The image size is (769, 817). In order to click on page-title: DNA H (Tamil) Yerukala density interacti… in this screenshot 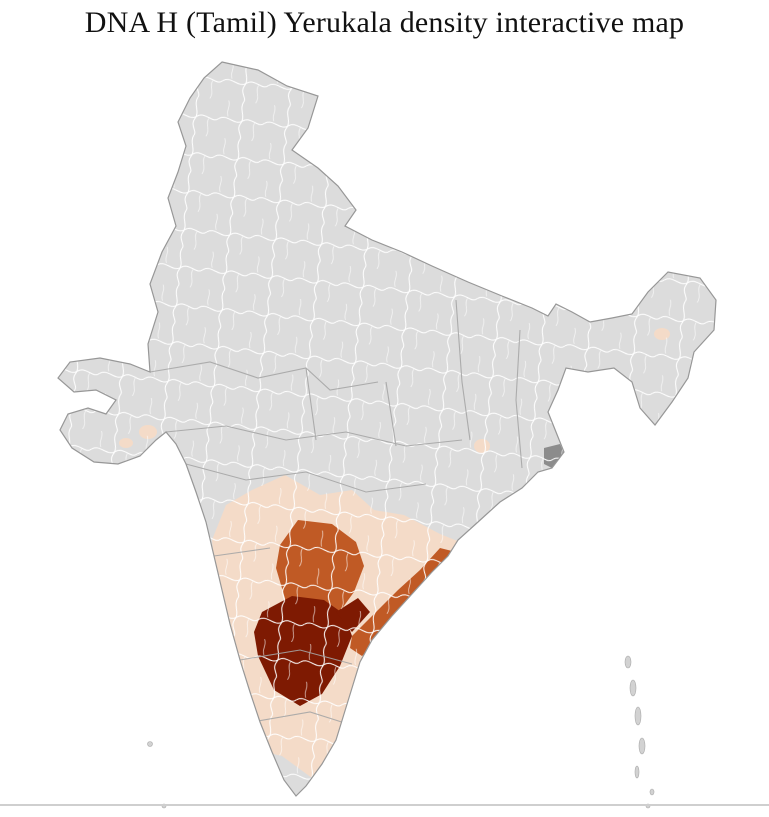, I will do `click(384, 22)`.